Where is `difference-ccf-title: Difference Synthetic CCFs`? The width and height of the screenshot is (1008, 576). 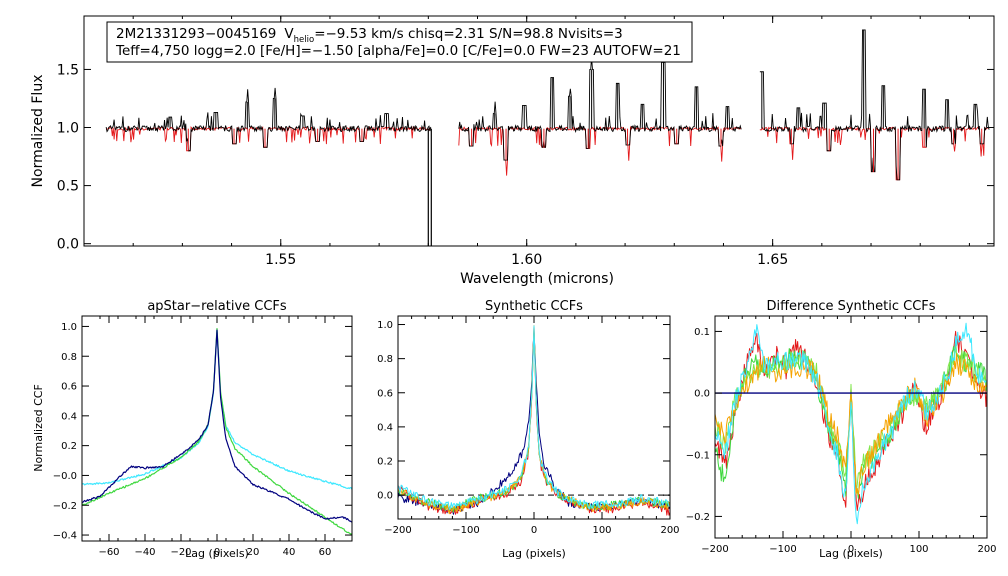 difference-ccf-title: Difference Synthetic CCFs is located at coordinates (850, 306).